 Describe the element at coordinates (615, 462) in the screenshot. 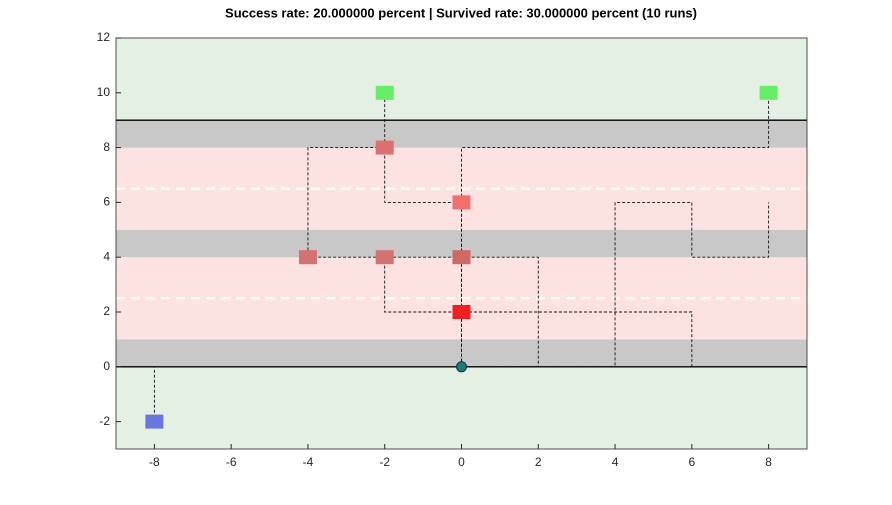

I see `x-tick-label: 4` at that location.